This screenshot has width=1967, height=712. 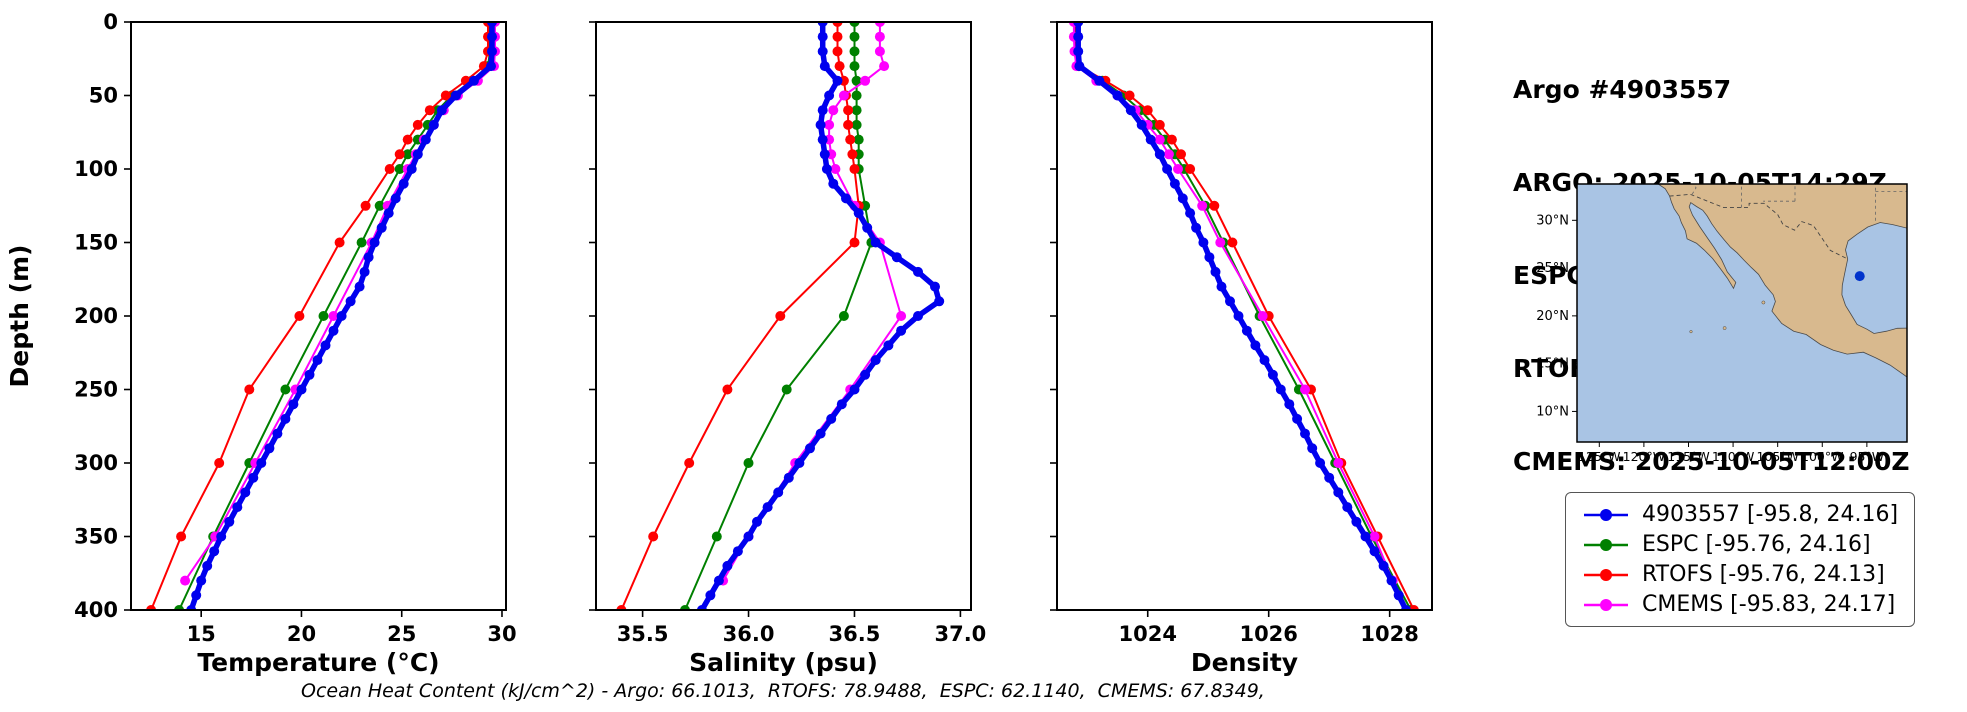 I want to click on cmems-timestamp: CMEMS: 2025-10-05T12:00Z, so click(x=1711, y=461).